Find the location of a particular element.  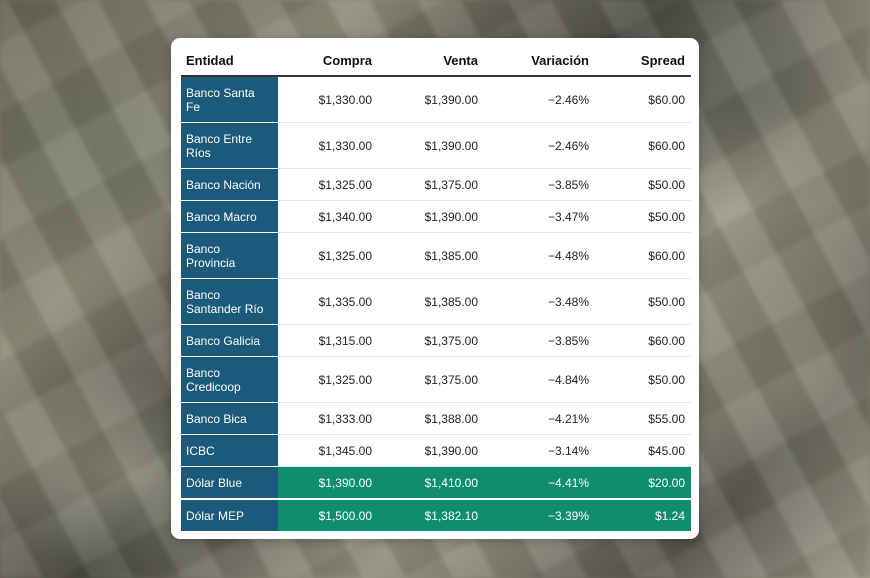

venta-cell: $1,382.10 is located at coordinates (431, 516).